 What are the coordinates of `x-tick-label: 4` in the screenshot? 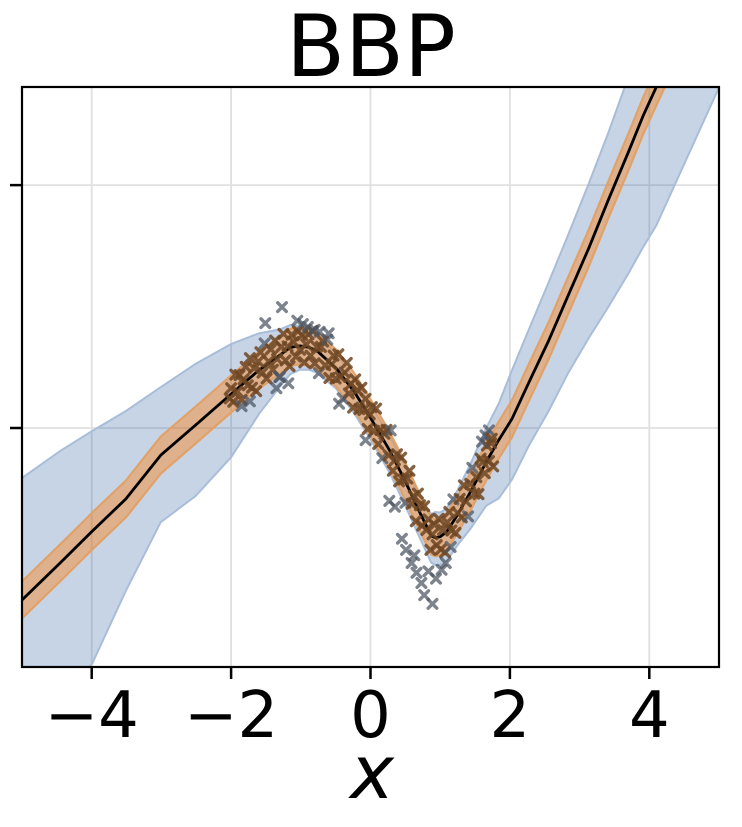 It's located at (649, 716).